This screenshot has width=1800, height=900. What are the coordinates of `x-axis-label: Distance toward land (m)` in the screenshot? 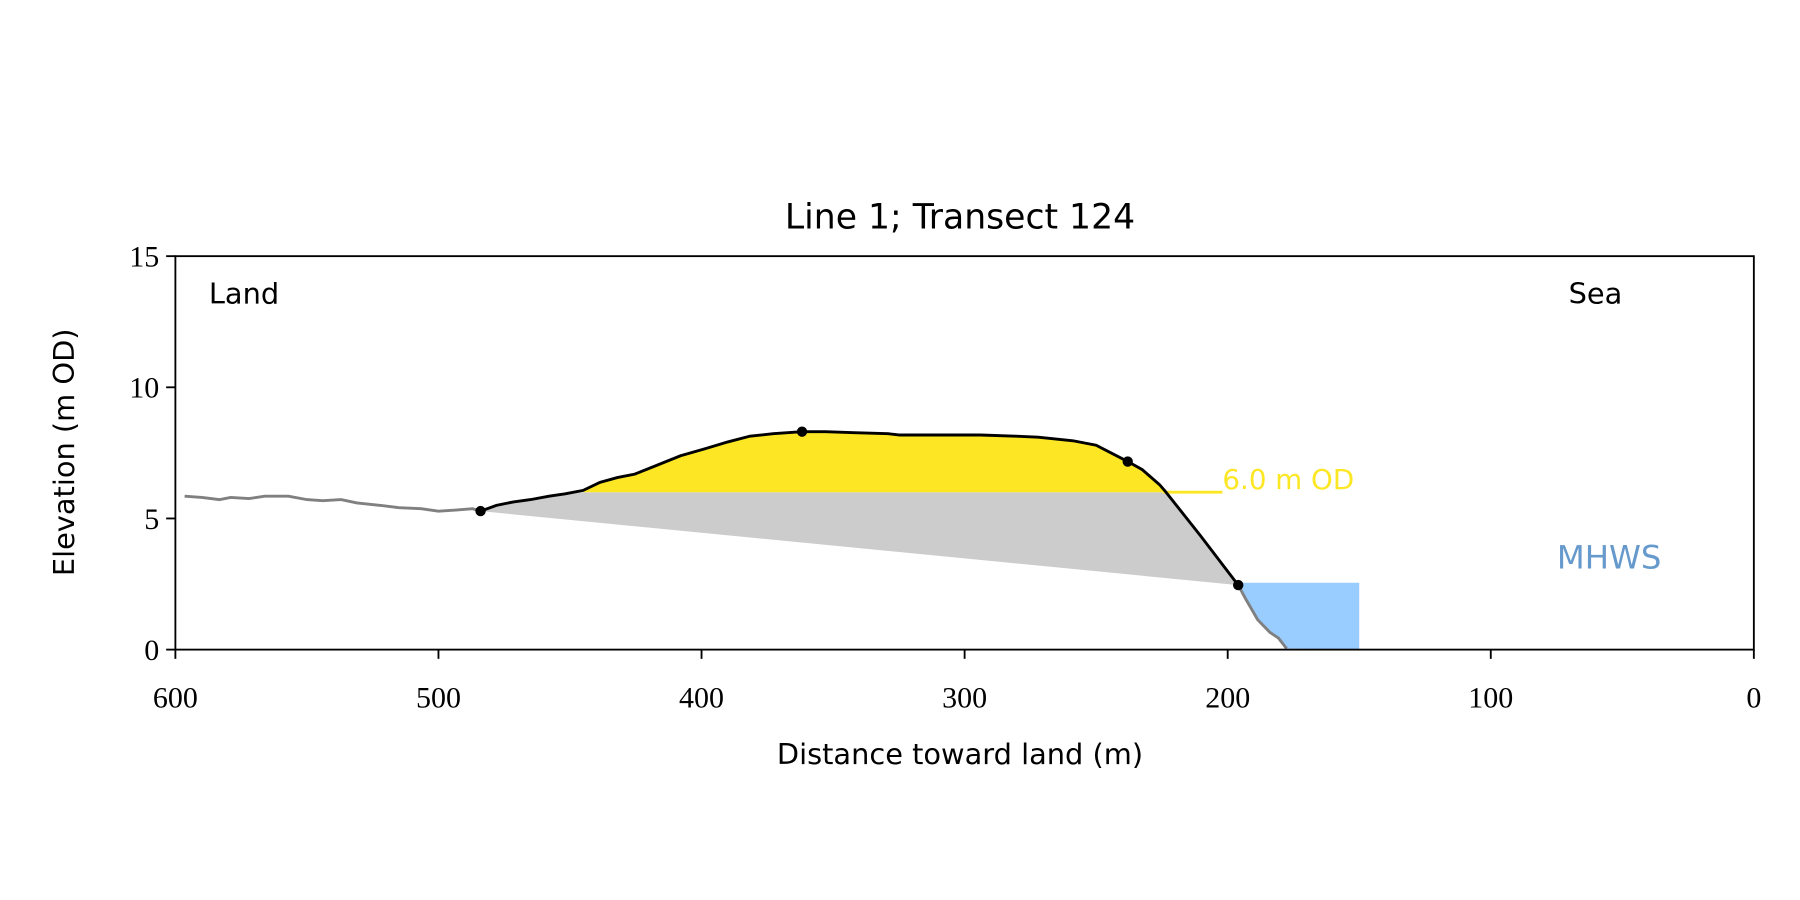 It's located at (960, 754).